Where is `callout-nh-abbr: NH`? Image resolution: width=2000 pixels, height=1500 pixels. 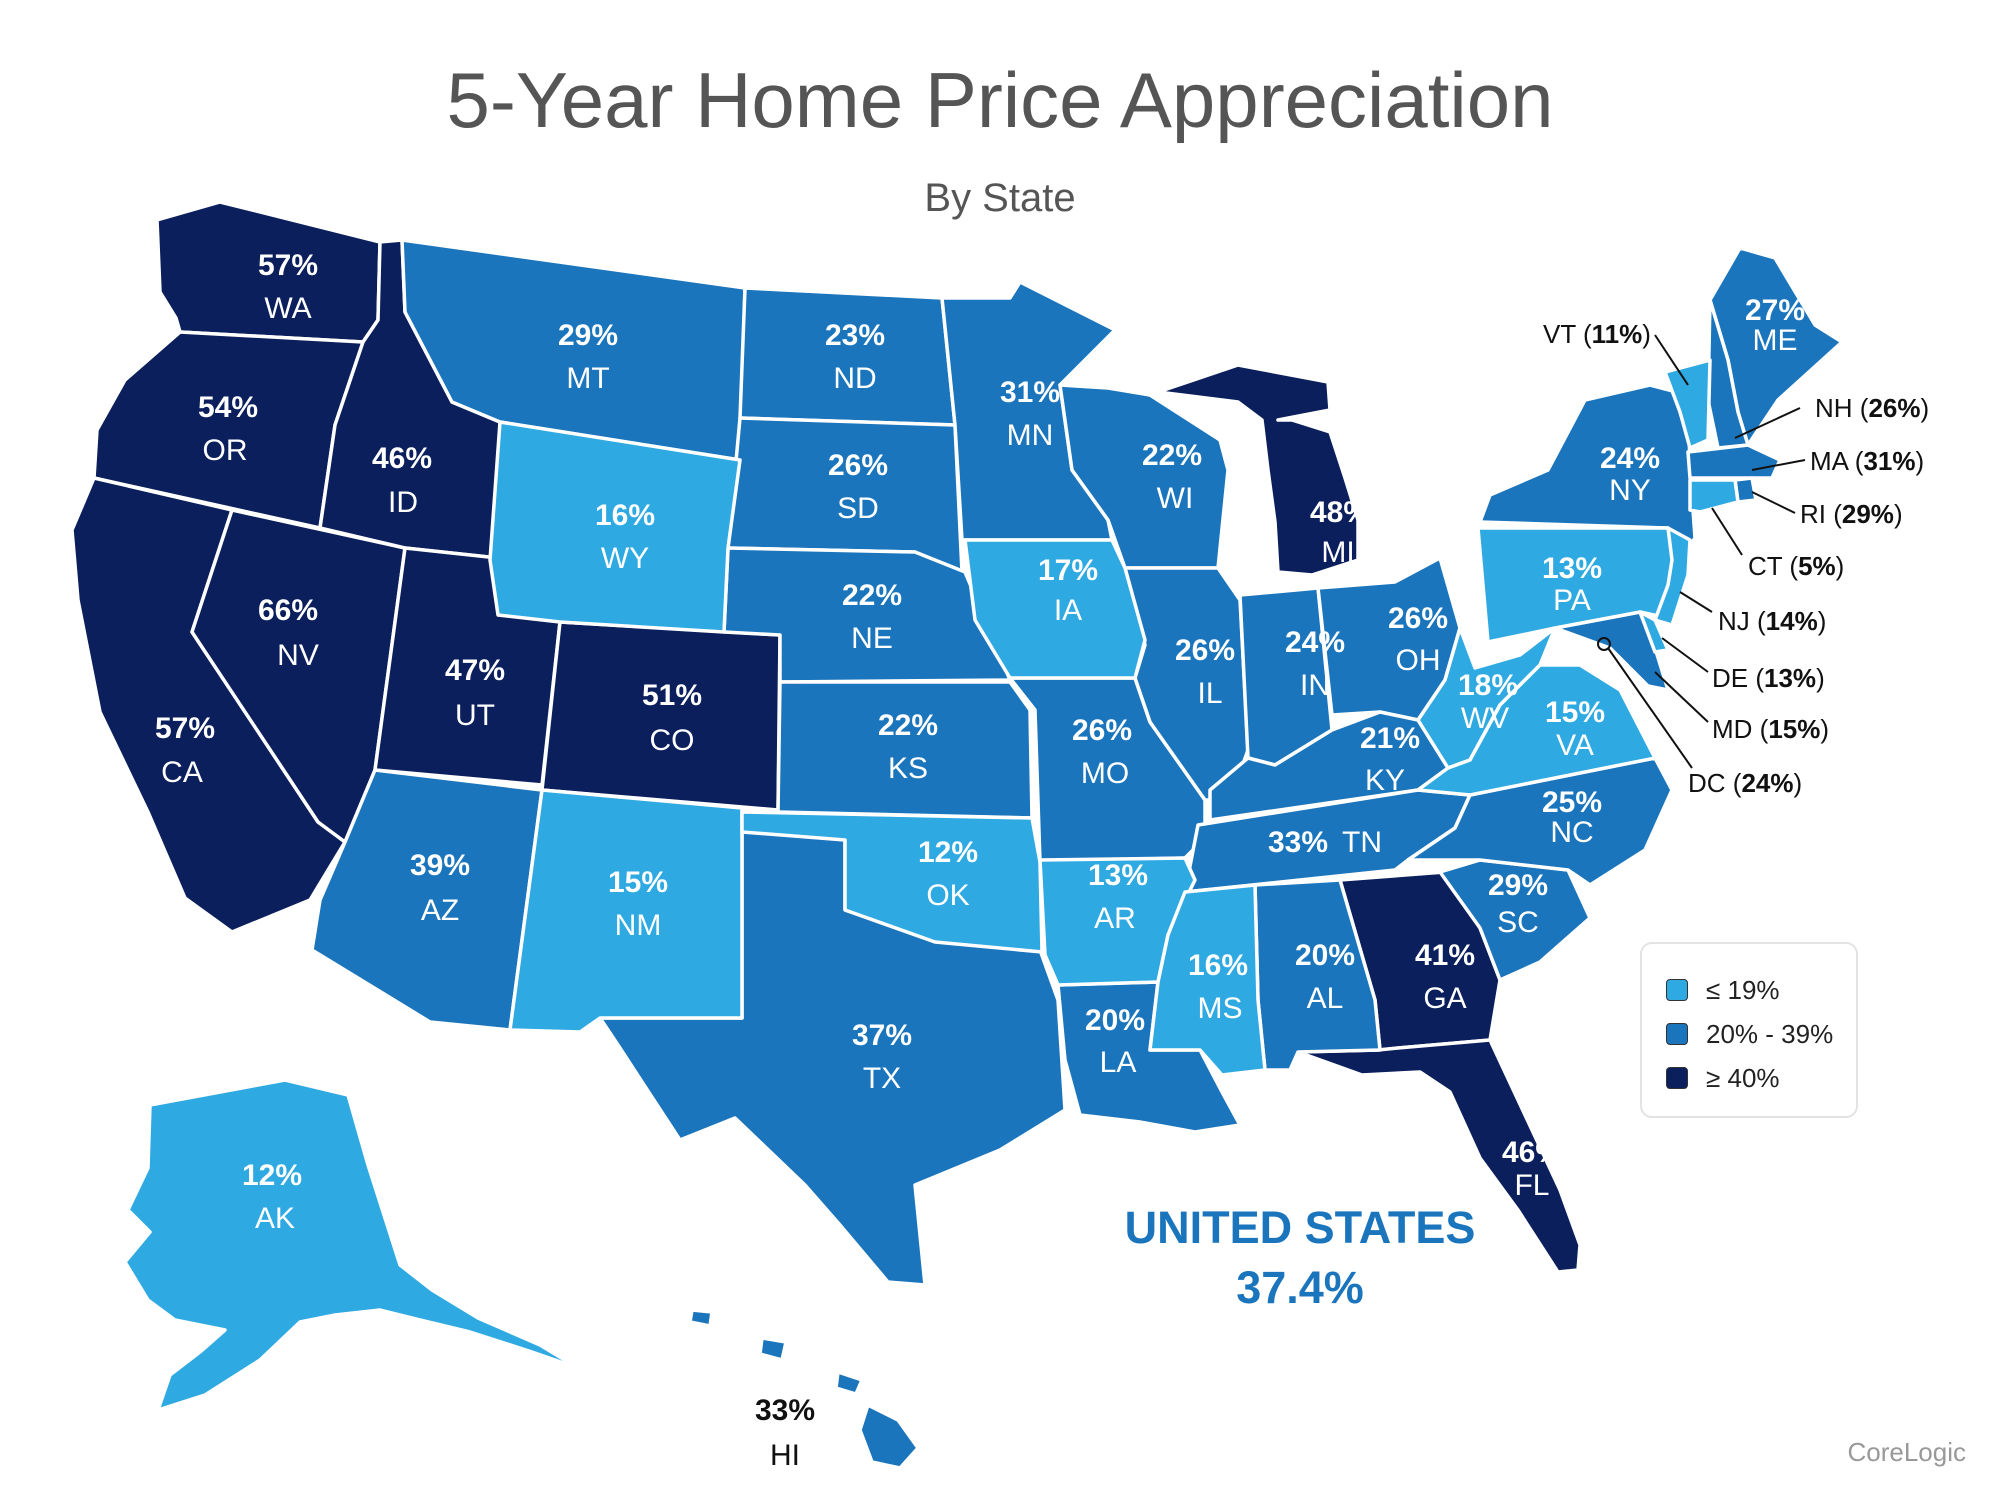
callout-nh-abbr: NH is located at coordinates (1834, 408).